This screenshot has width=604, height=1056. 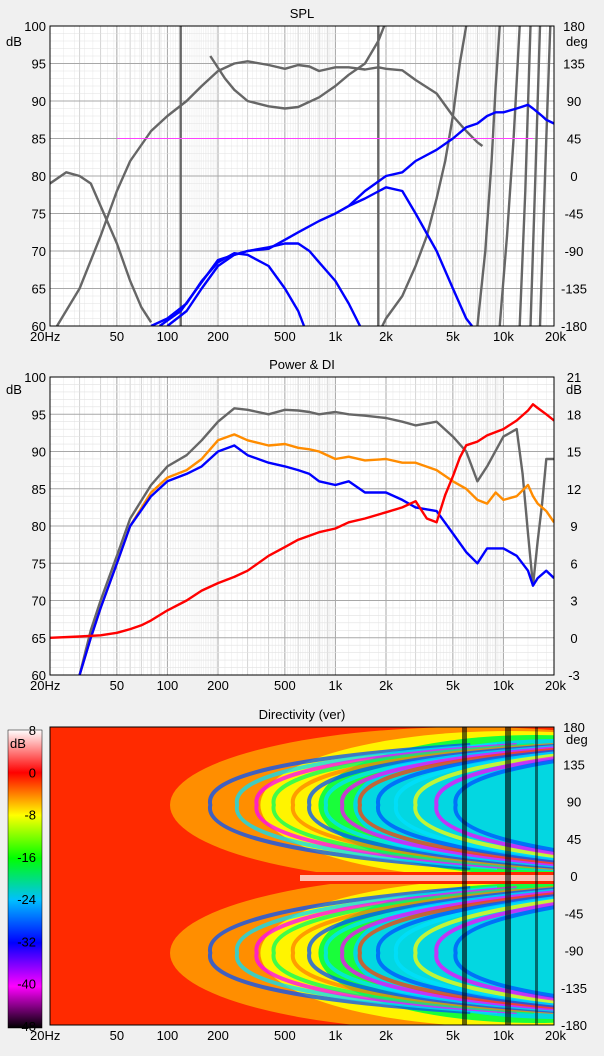 What do you see at coordinates (30, 815) in the screenshot?
I see `colorbar-tick-label: -8` at bounding box center [30, 815].